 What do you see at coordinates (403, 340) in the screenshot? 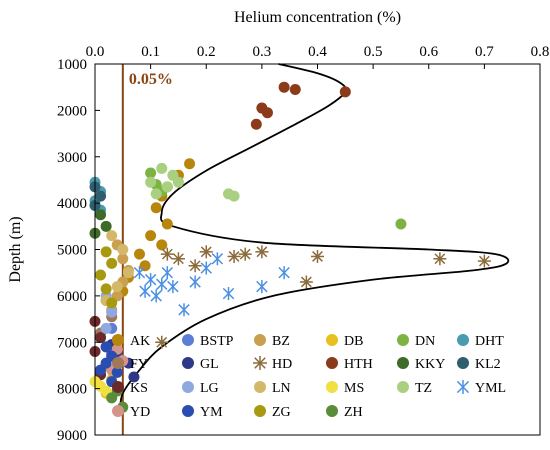
I see `legend-marker-dn` at bounding box center [403, 340].